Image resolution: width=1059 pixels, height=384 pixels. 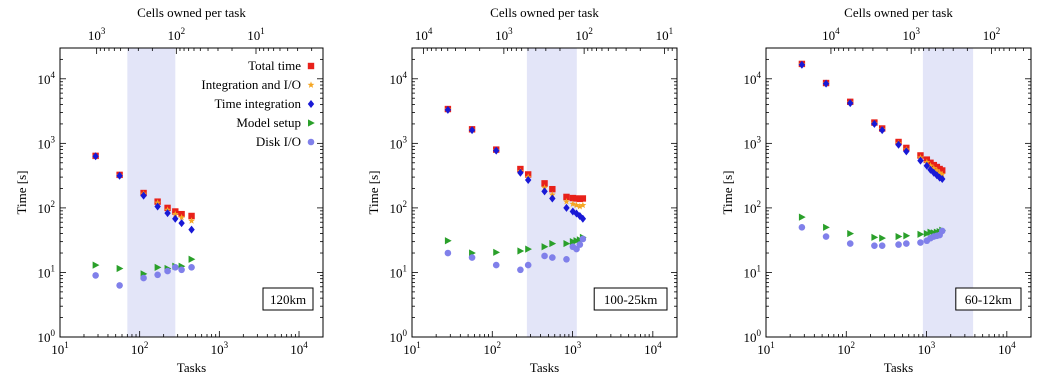 What do you see at coordinates (47, 207) in the screenshot?
I see `y-tick-label: 10²` at bounding box center [47, 207].